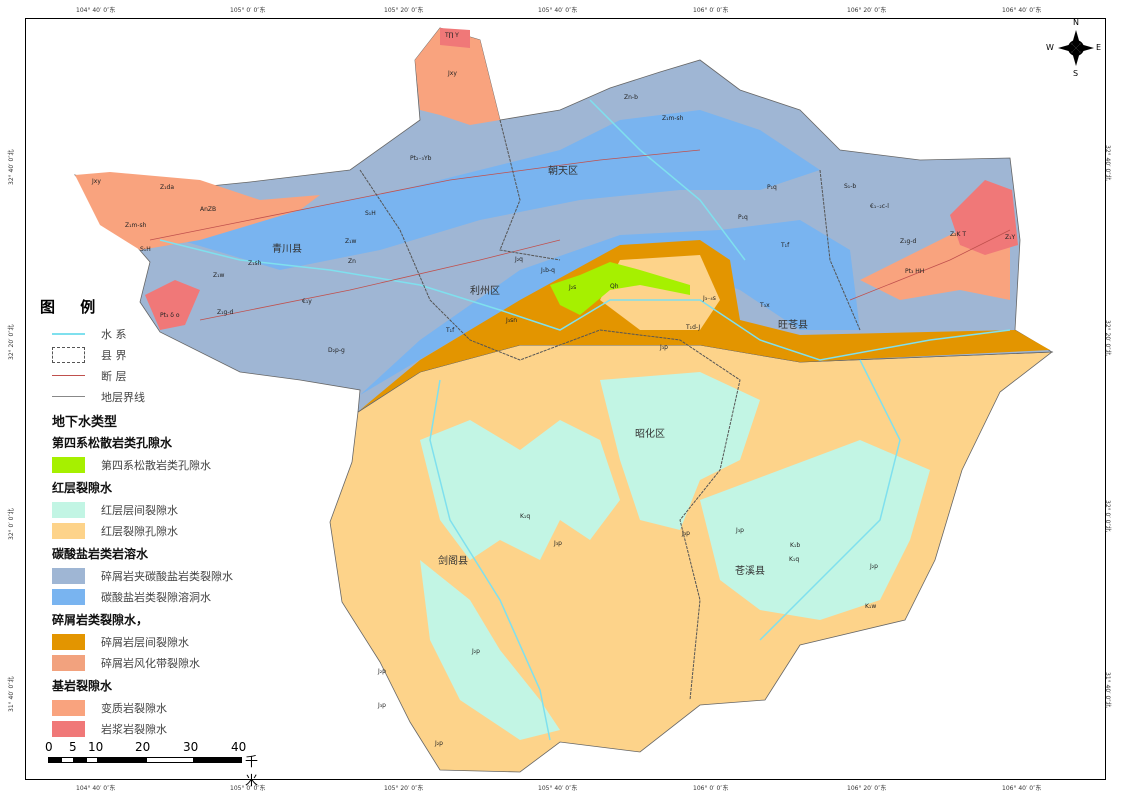 The height and width of the screenshot is (793, 1121). I want to click on legend-item: 碎屑岩风化带裂隙水, so click(165, 662).